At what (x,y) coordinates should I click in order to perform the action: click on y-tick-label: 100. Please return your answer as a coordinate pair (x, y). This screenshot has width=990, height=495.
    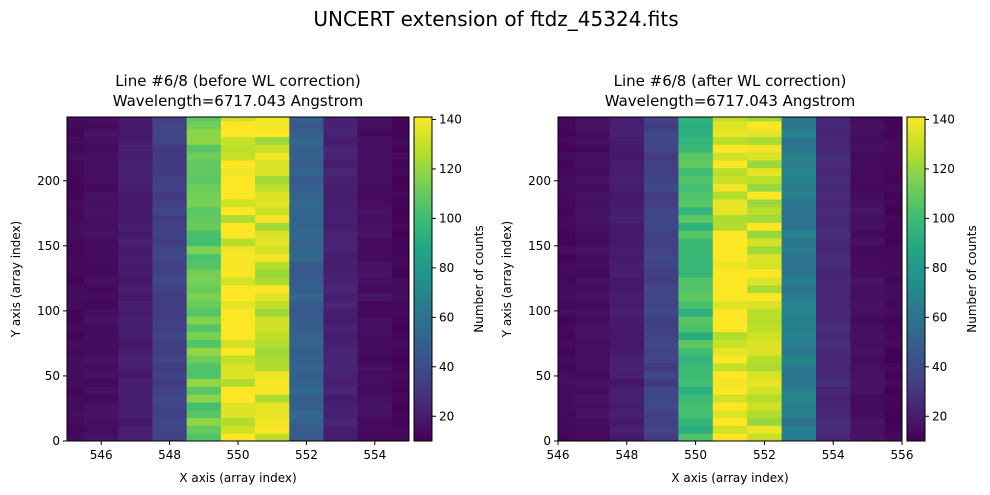
    Looking at the image, I should click on (539, 311).